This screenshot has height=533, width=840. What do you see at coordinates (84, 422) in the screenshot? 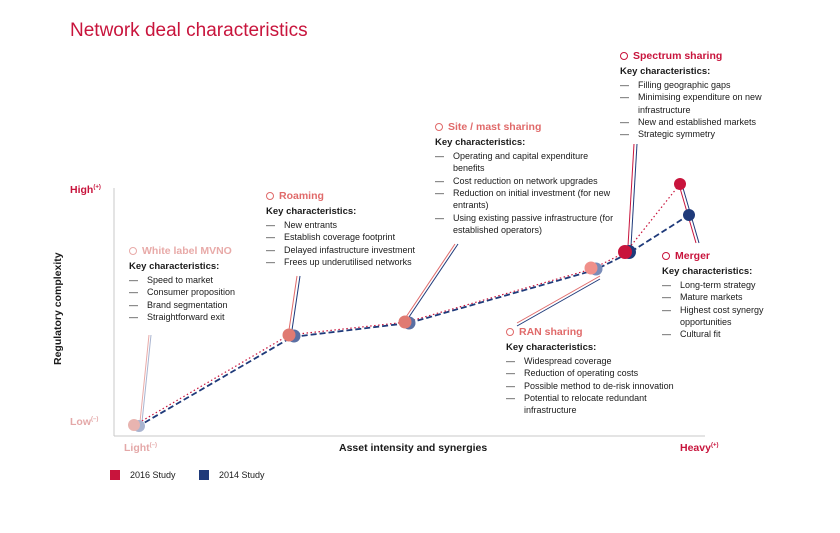
I see `axis-low-label: Low(–)` at bounding box center [84, 422].